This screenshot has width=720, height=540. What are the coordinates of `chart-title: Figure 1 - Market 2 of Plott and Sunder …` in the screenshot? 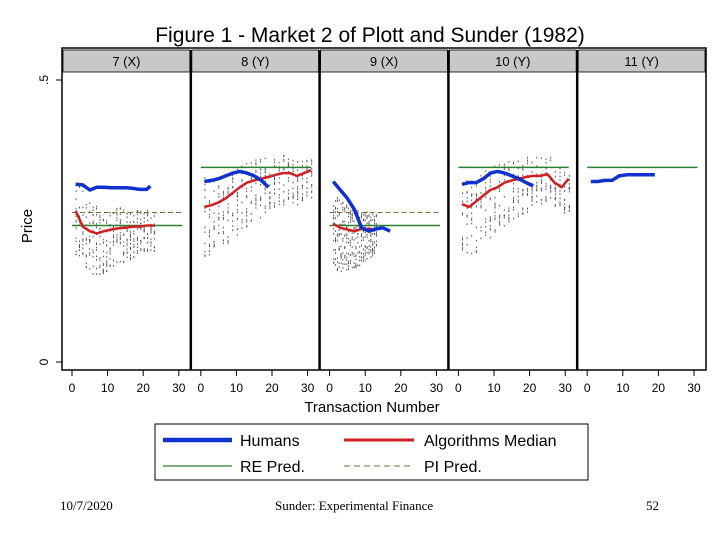 It's located at (370, 35).